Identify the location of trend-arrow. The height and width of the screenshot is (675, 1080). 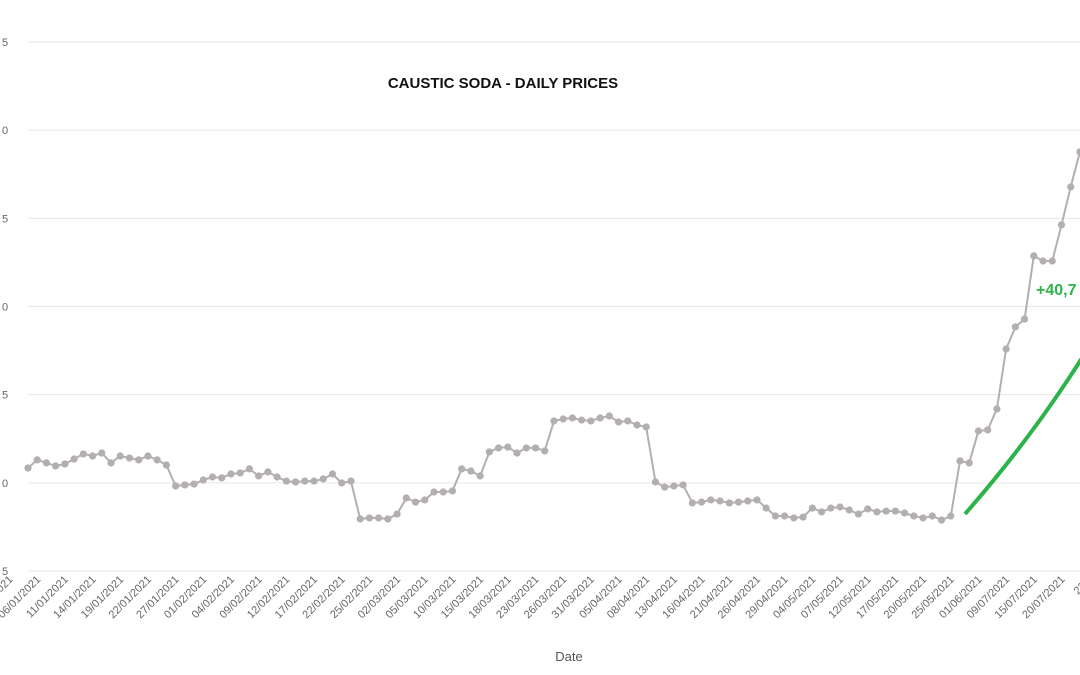
(1021, 436).